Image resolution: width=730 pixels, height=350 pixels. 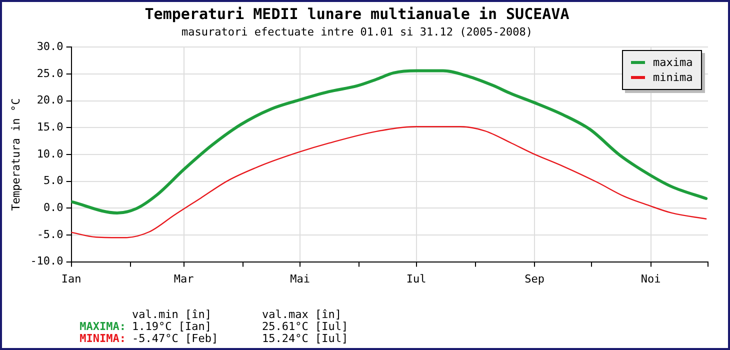 What do you see at coordinates (53, 207) in the screenshot?
I see `y-tick-label: 0.0` at bounding box center [53, 207].